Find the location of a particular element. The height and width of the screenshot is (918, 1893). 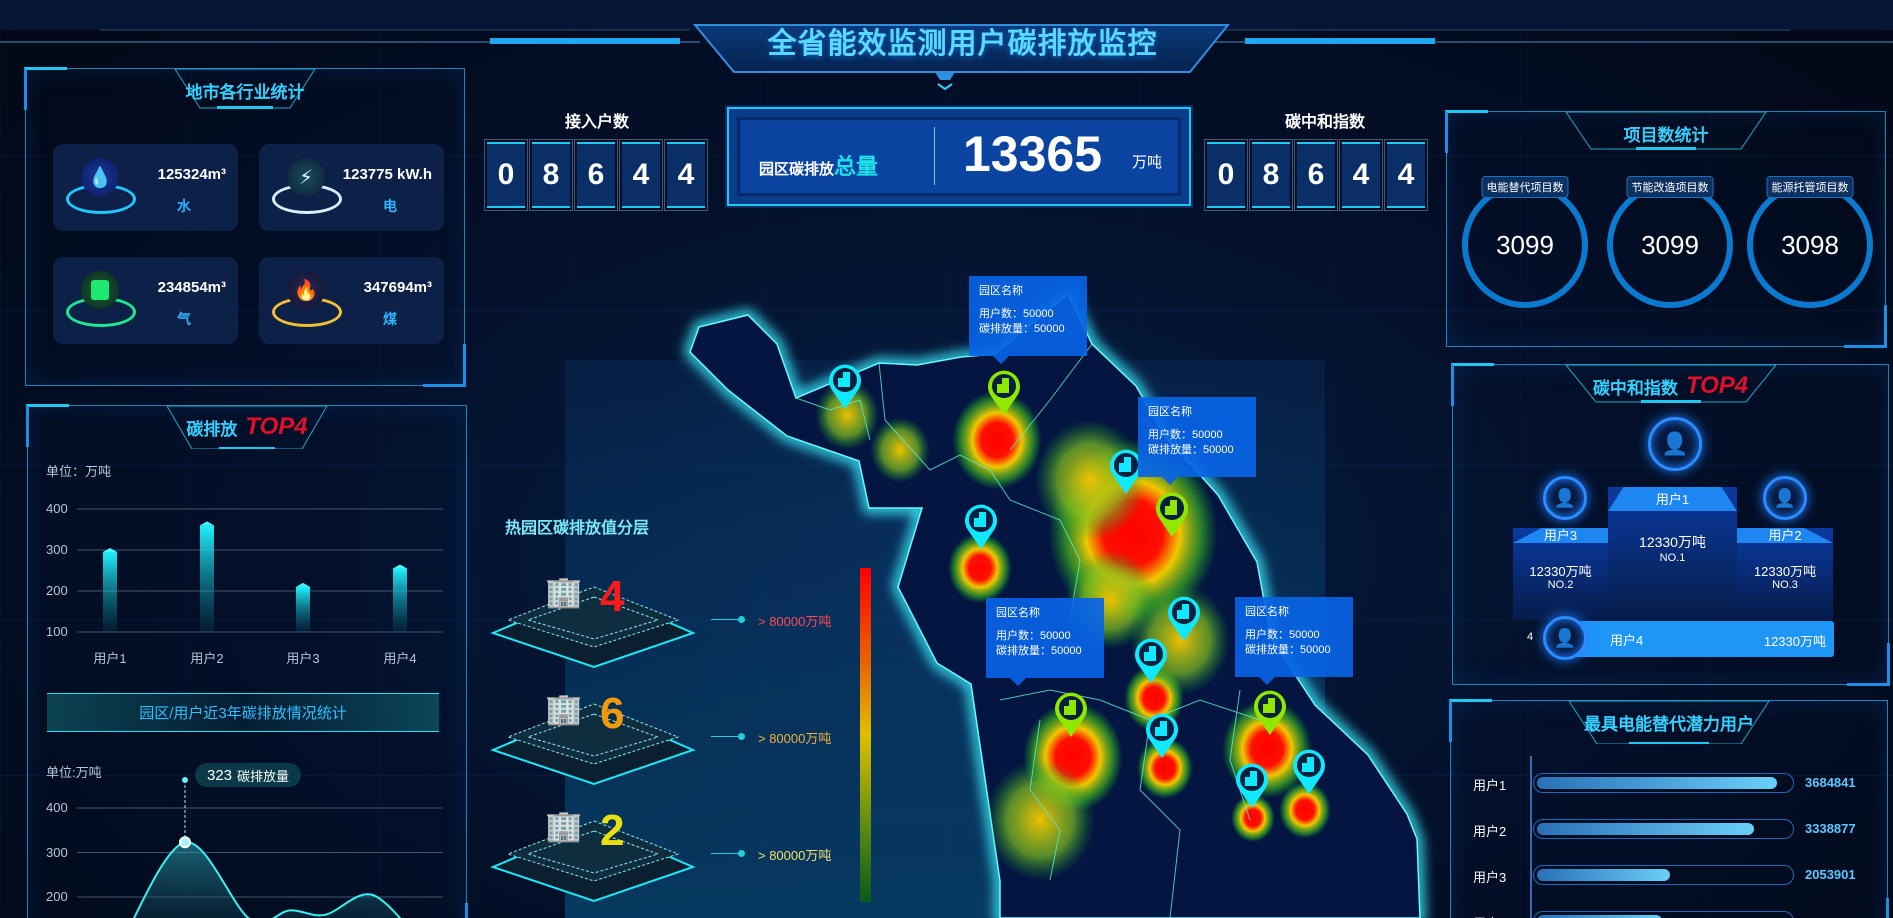

y-tick-label: 400 is located at coordinates (57, 807).